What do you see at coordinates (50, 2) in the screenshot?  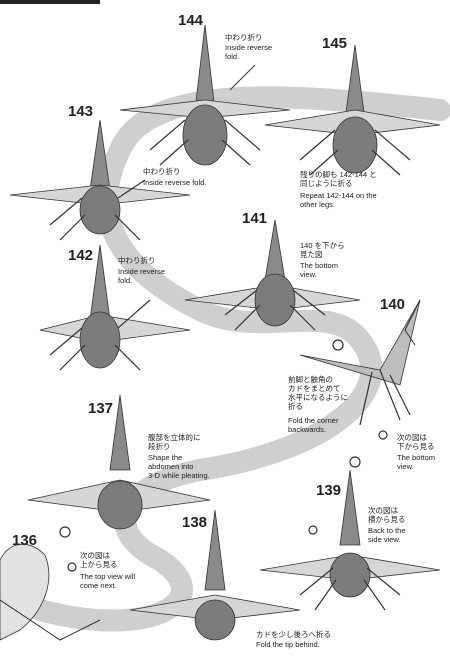 I see `page-tab-marker` at bounding box center [50, 2].